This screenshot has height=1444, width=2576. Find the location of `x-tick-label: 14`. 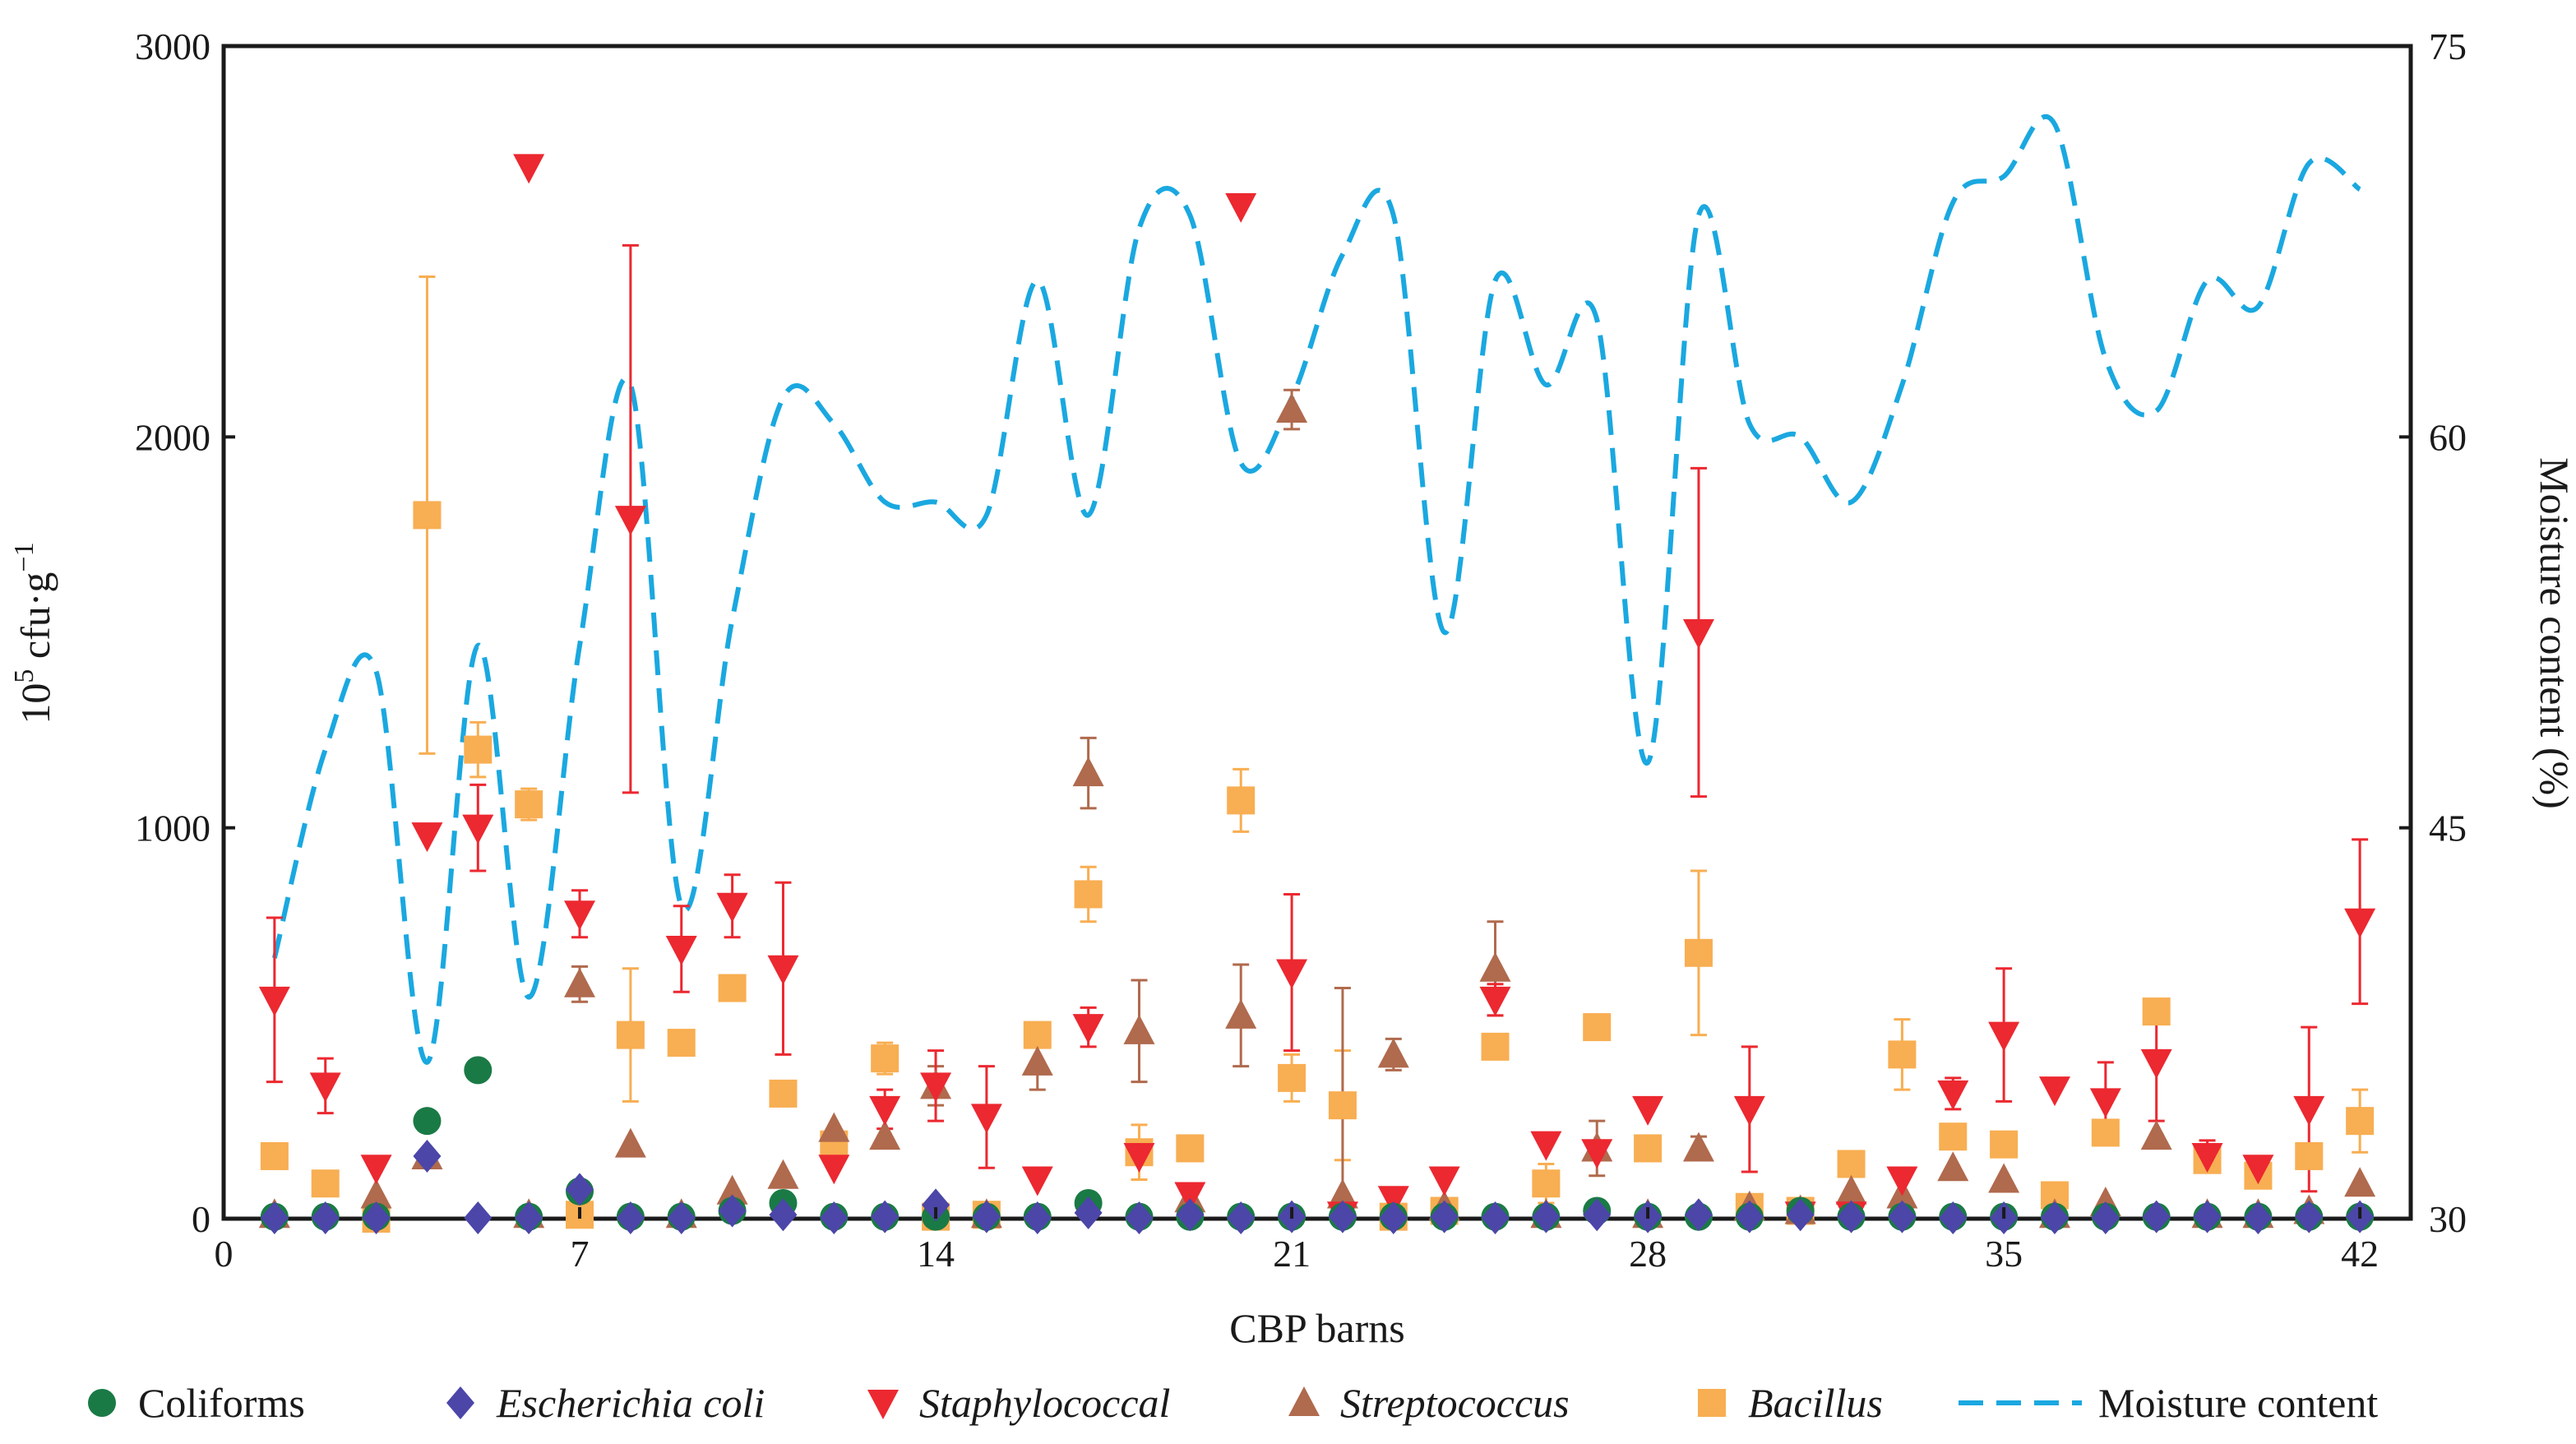

x-tick-label: 14 is located at coordinates (936, 1254).